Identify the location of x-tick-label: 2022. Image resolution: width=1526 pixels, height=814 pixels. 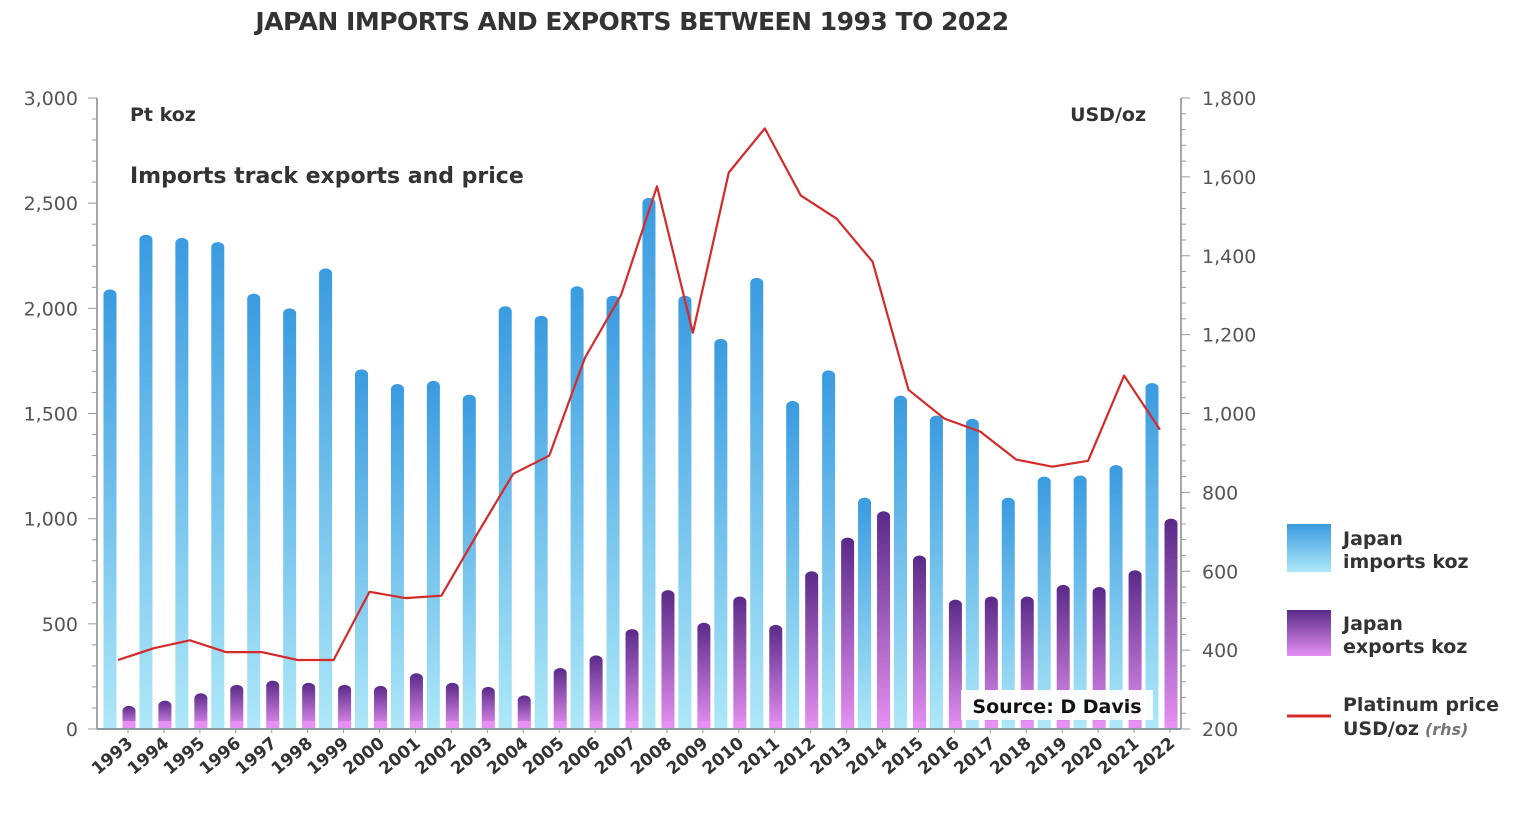
(1154, 757).